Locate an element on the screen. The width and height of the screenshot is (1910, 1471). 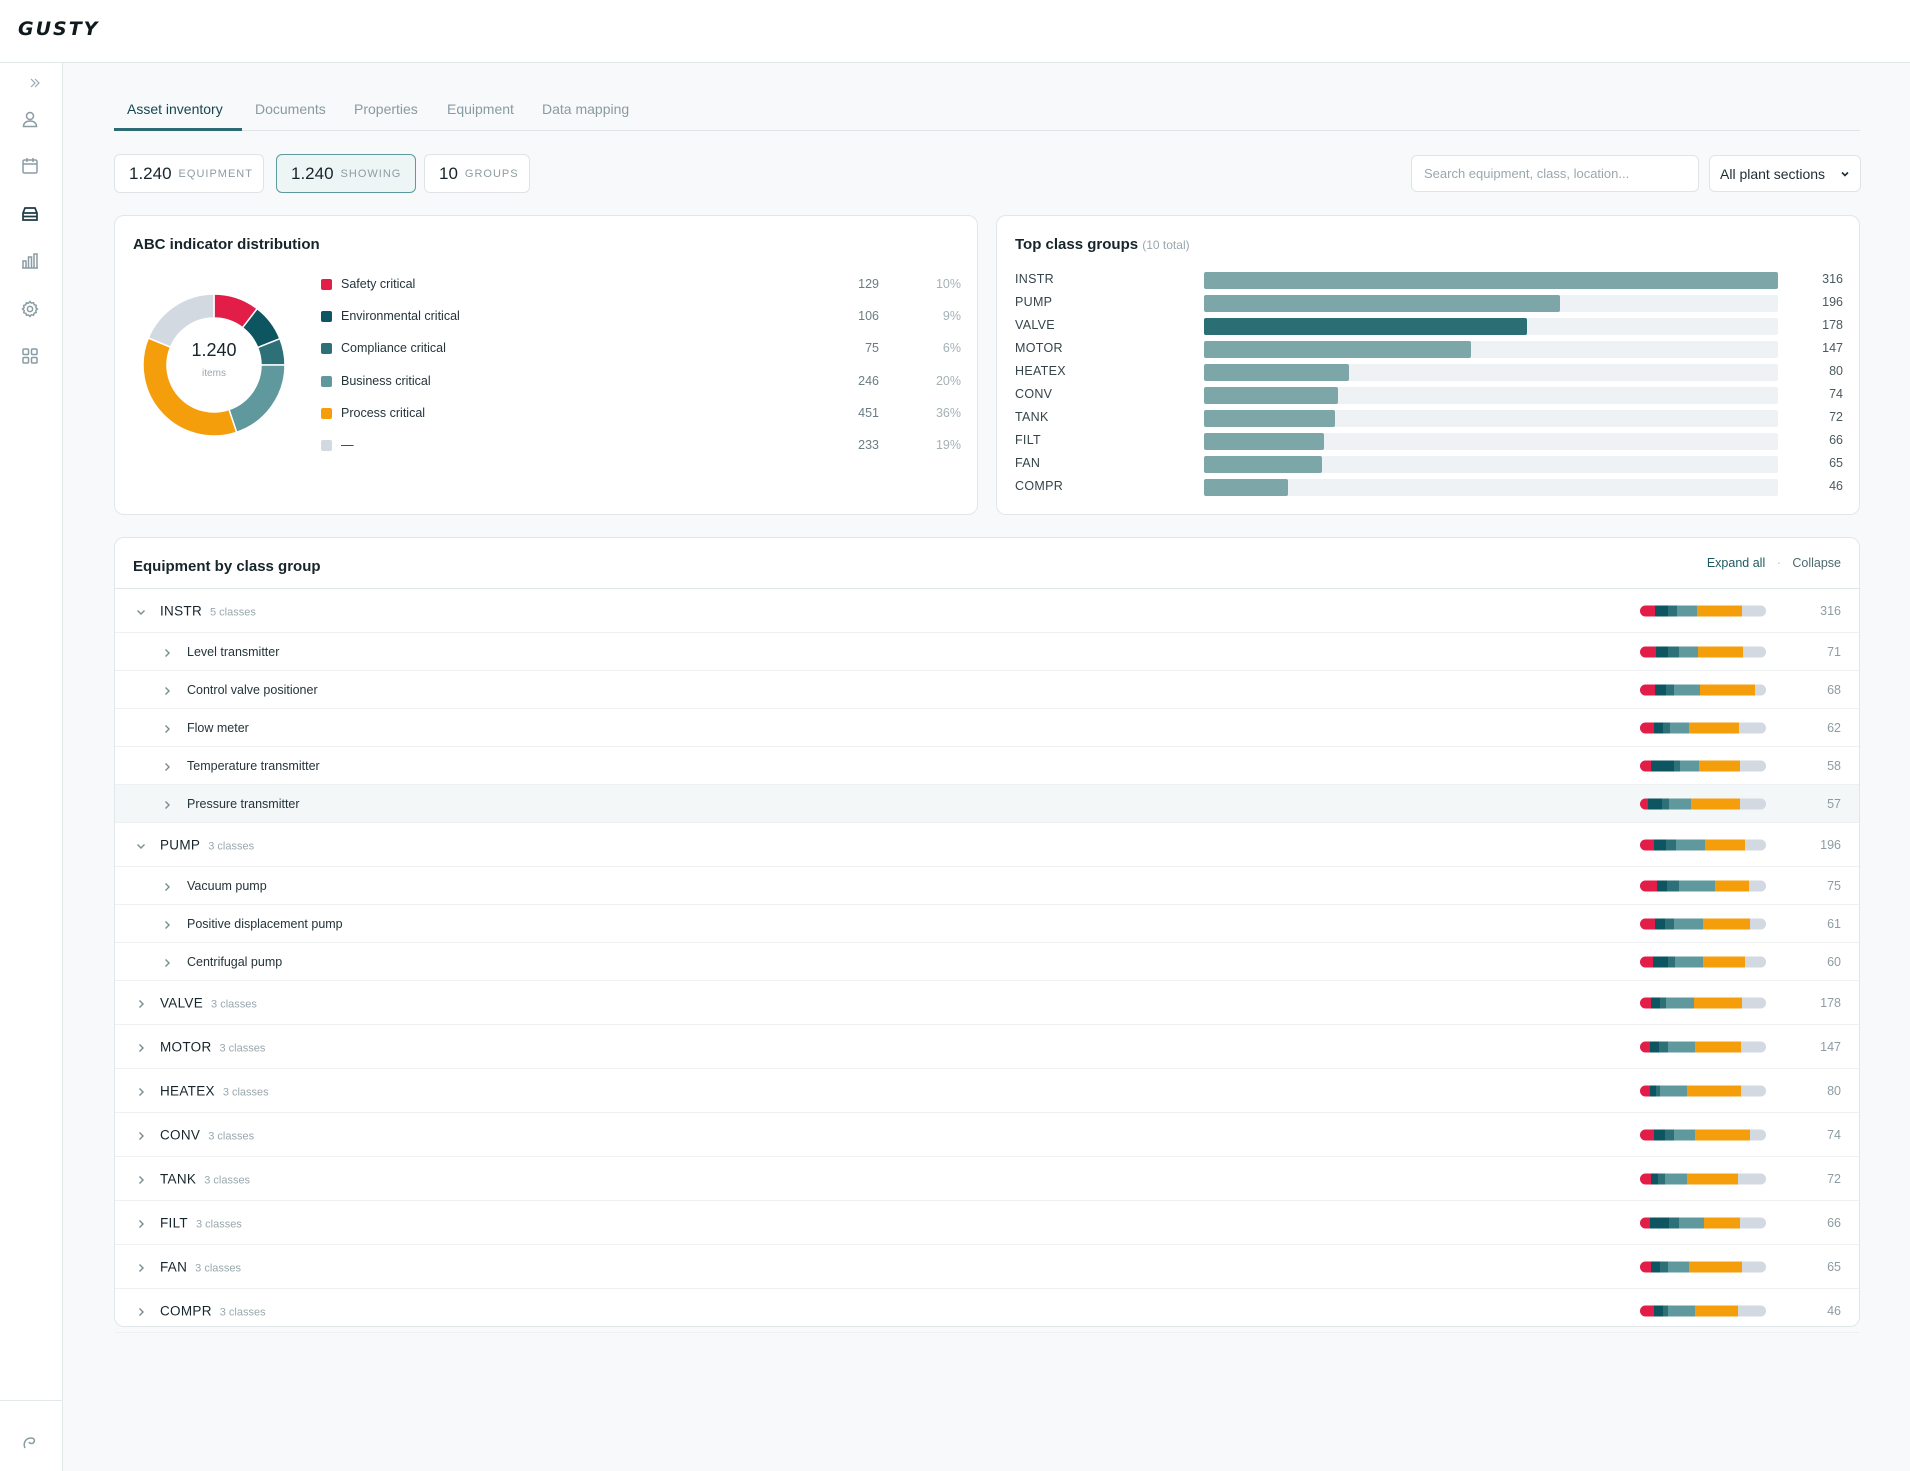
search-input is located at coordinates (1555, 173).